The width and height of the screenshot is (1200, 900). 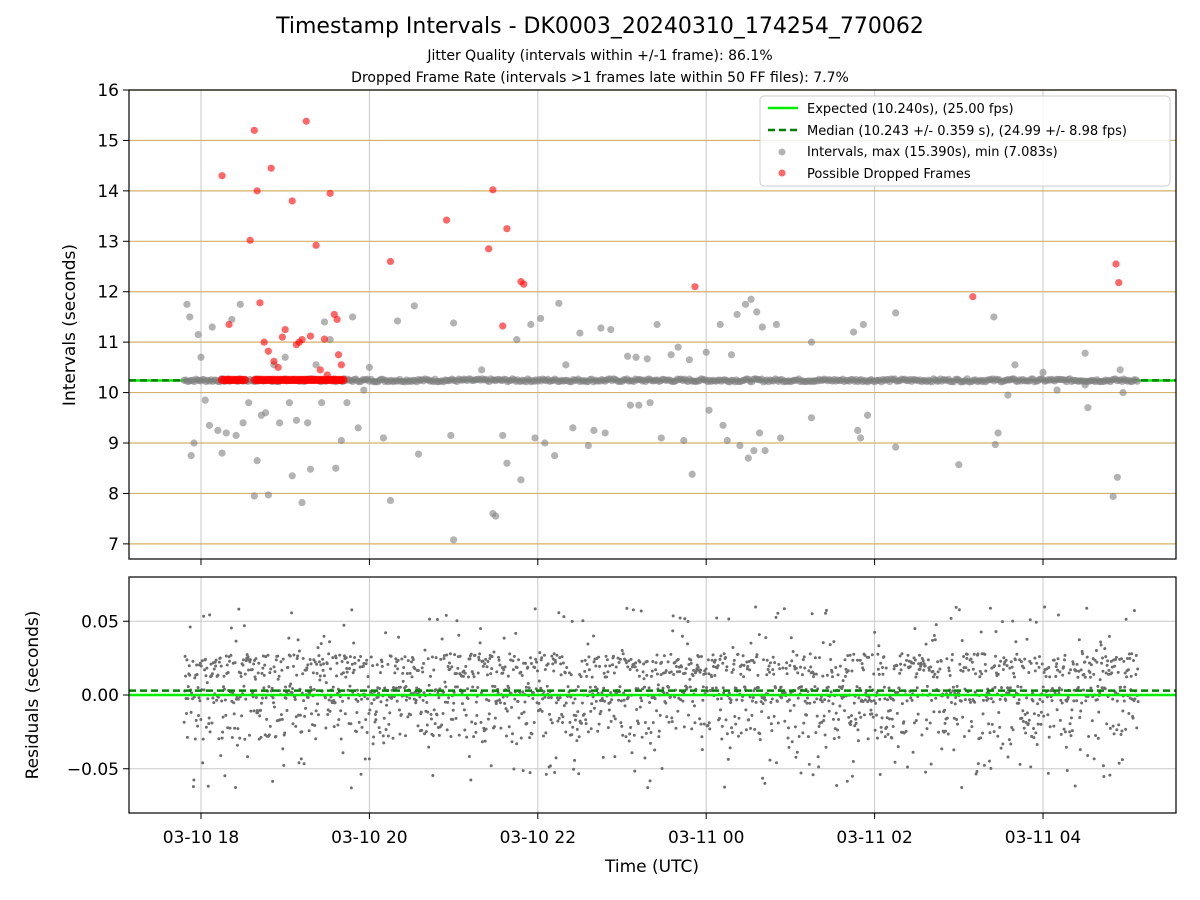 I want to click on bottom-ytick-label: 0.05, so click(x=100, y=622).